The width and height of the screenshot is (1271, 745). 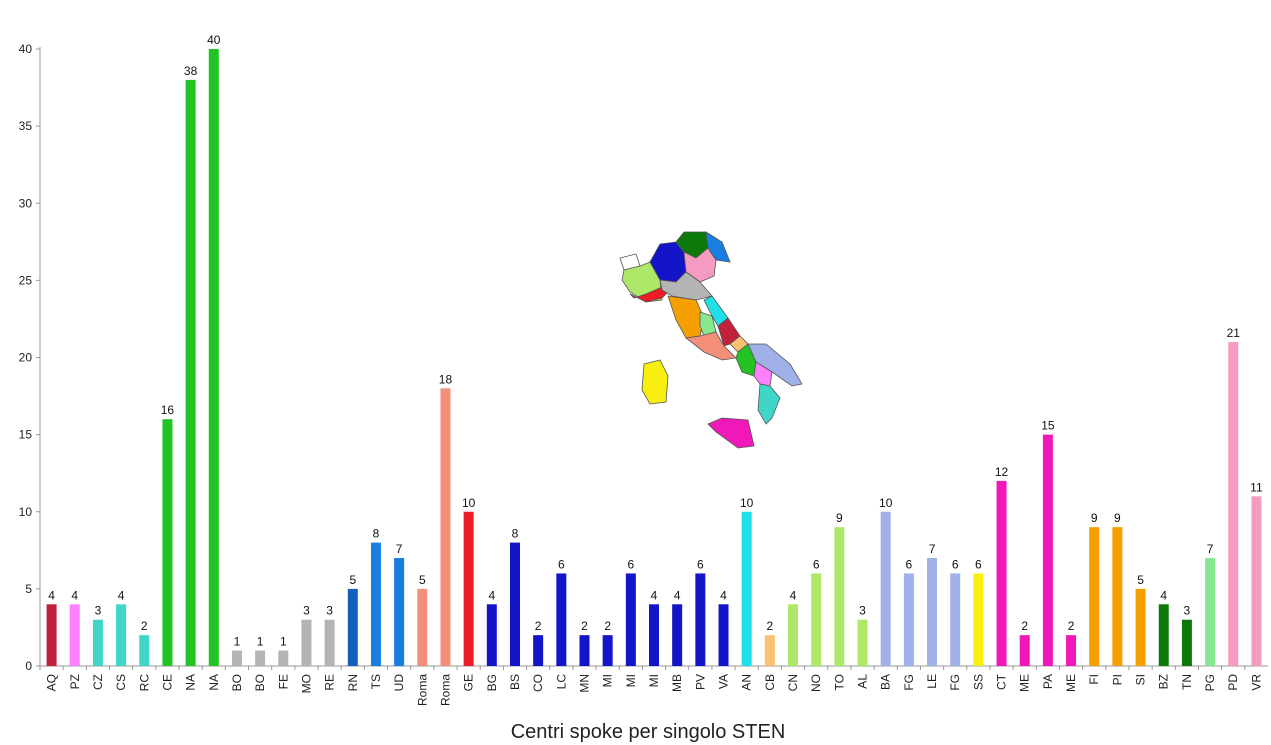 What do you see at coordinates (561, 682) in the screenshot?
I see `category-label: LC` at bounding box center [561, 682].